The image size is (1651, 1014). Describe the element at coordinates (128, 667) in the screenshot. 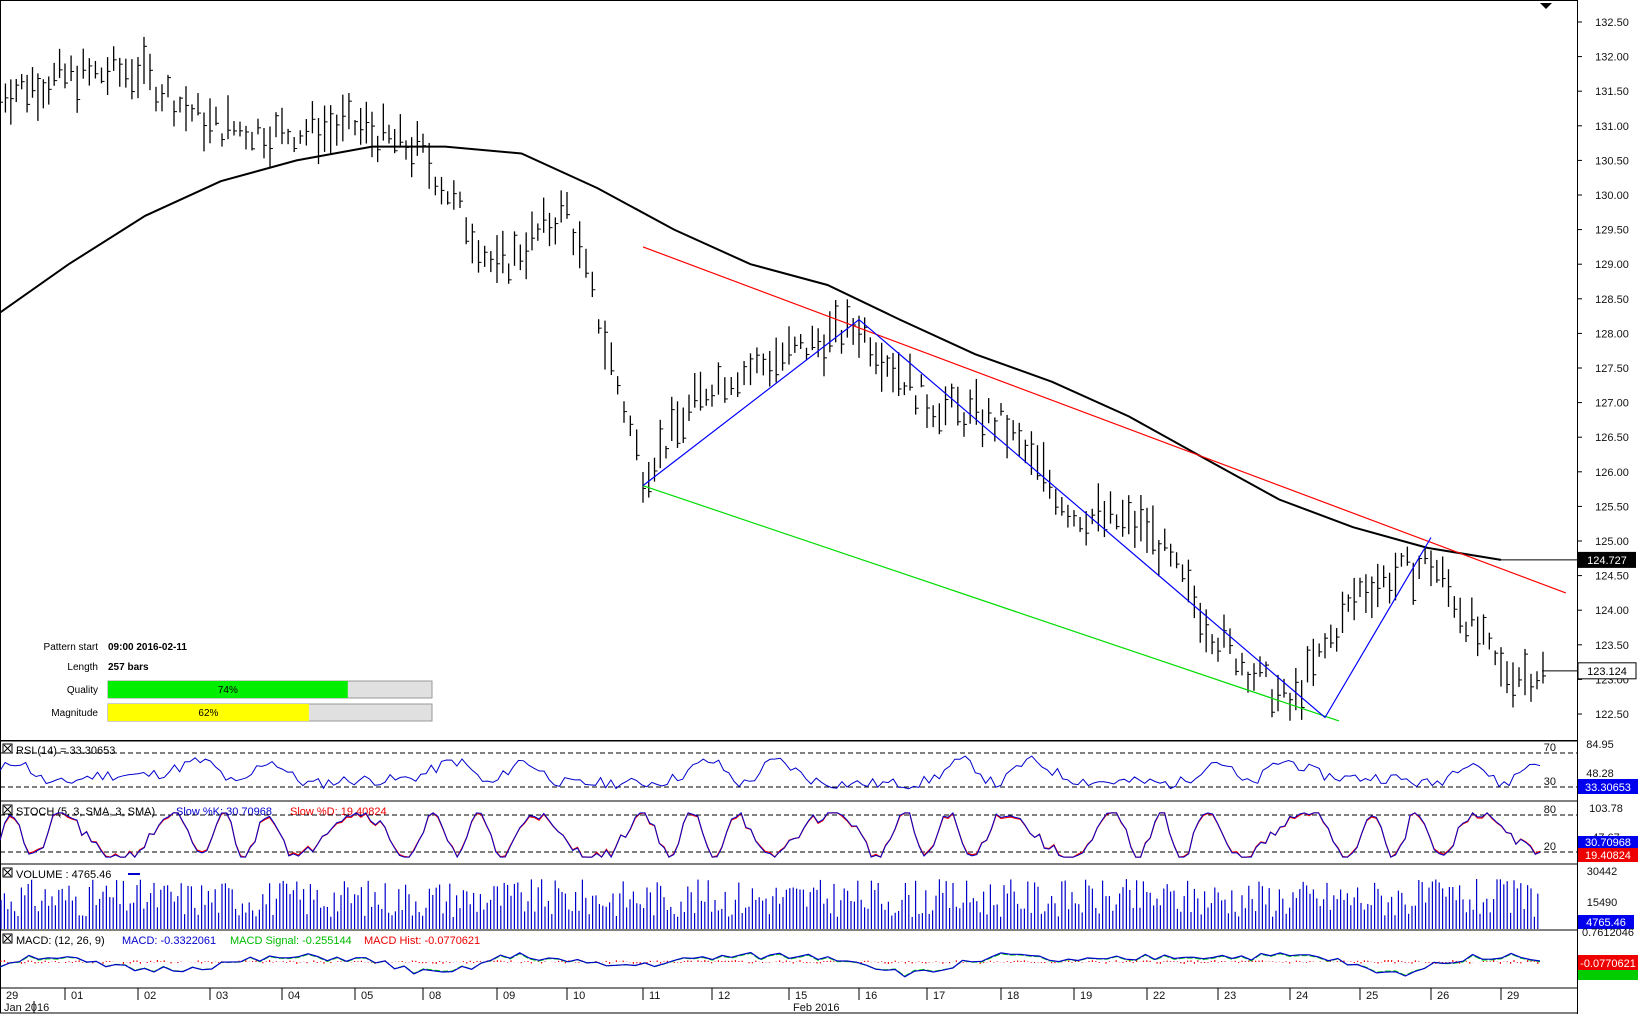

I see `length-value: 257 bars` at that location.